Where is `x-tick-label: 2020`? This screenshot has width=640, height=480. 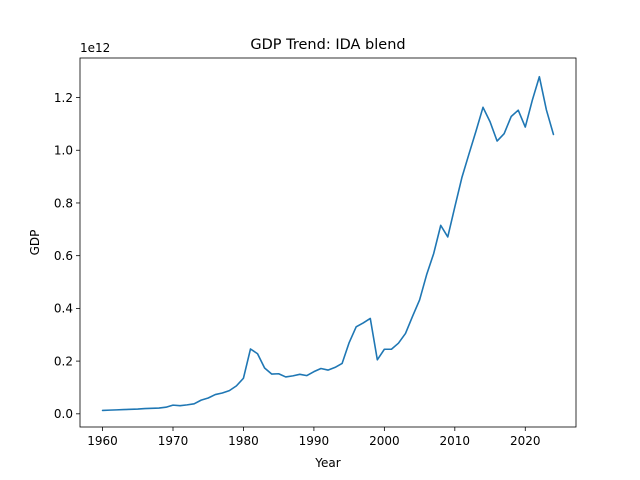
x-tick-label: 2020 is located at coordinates (525, 441).